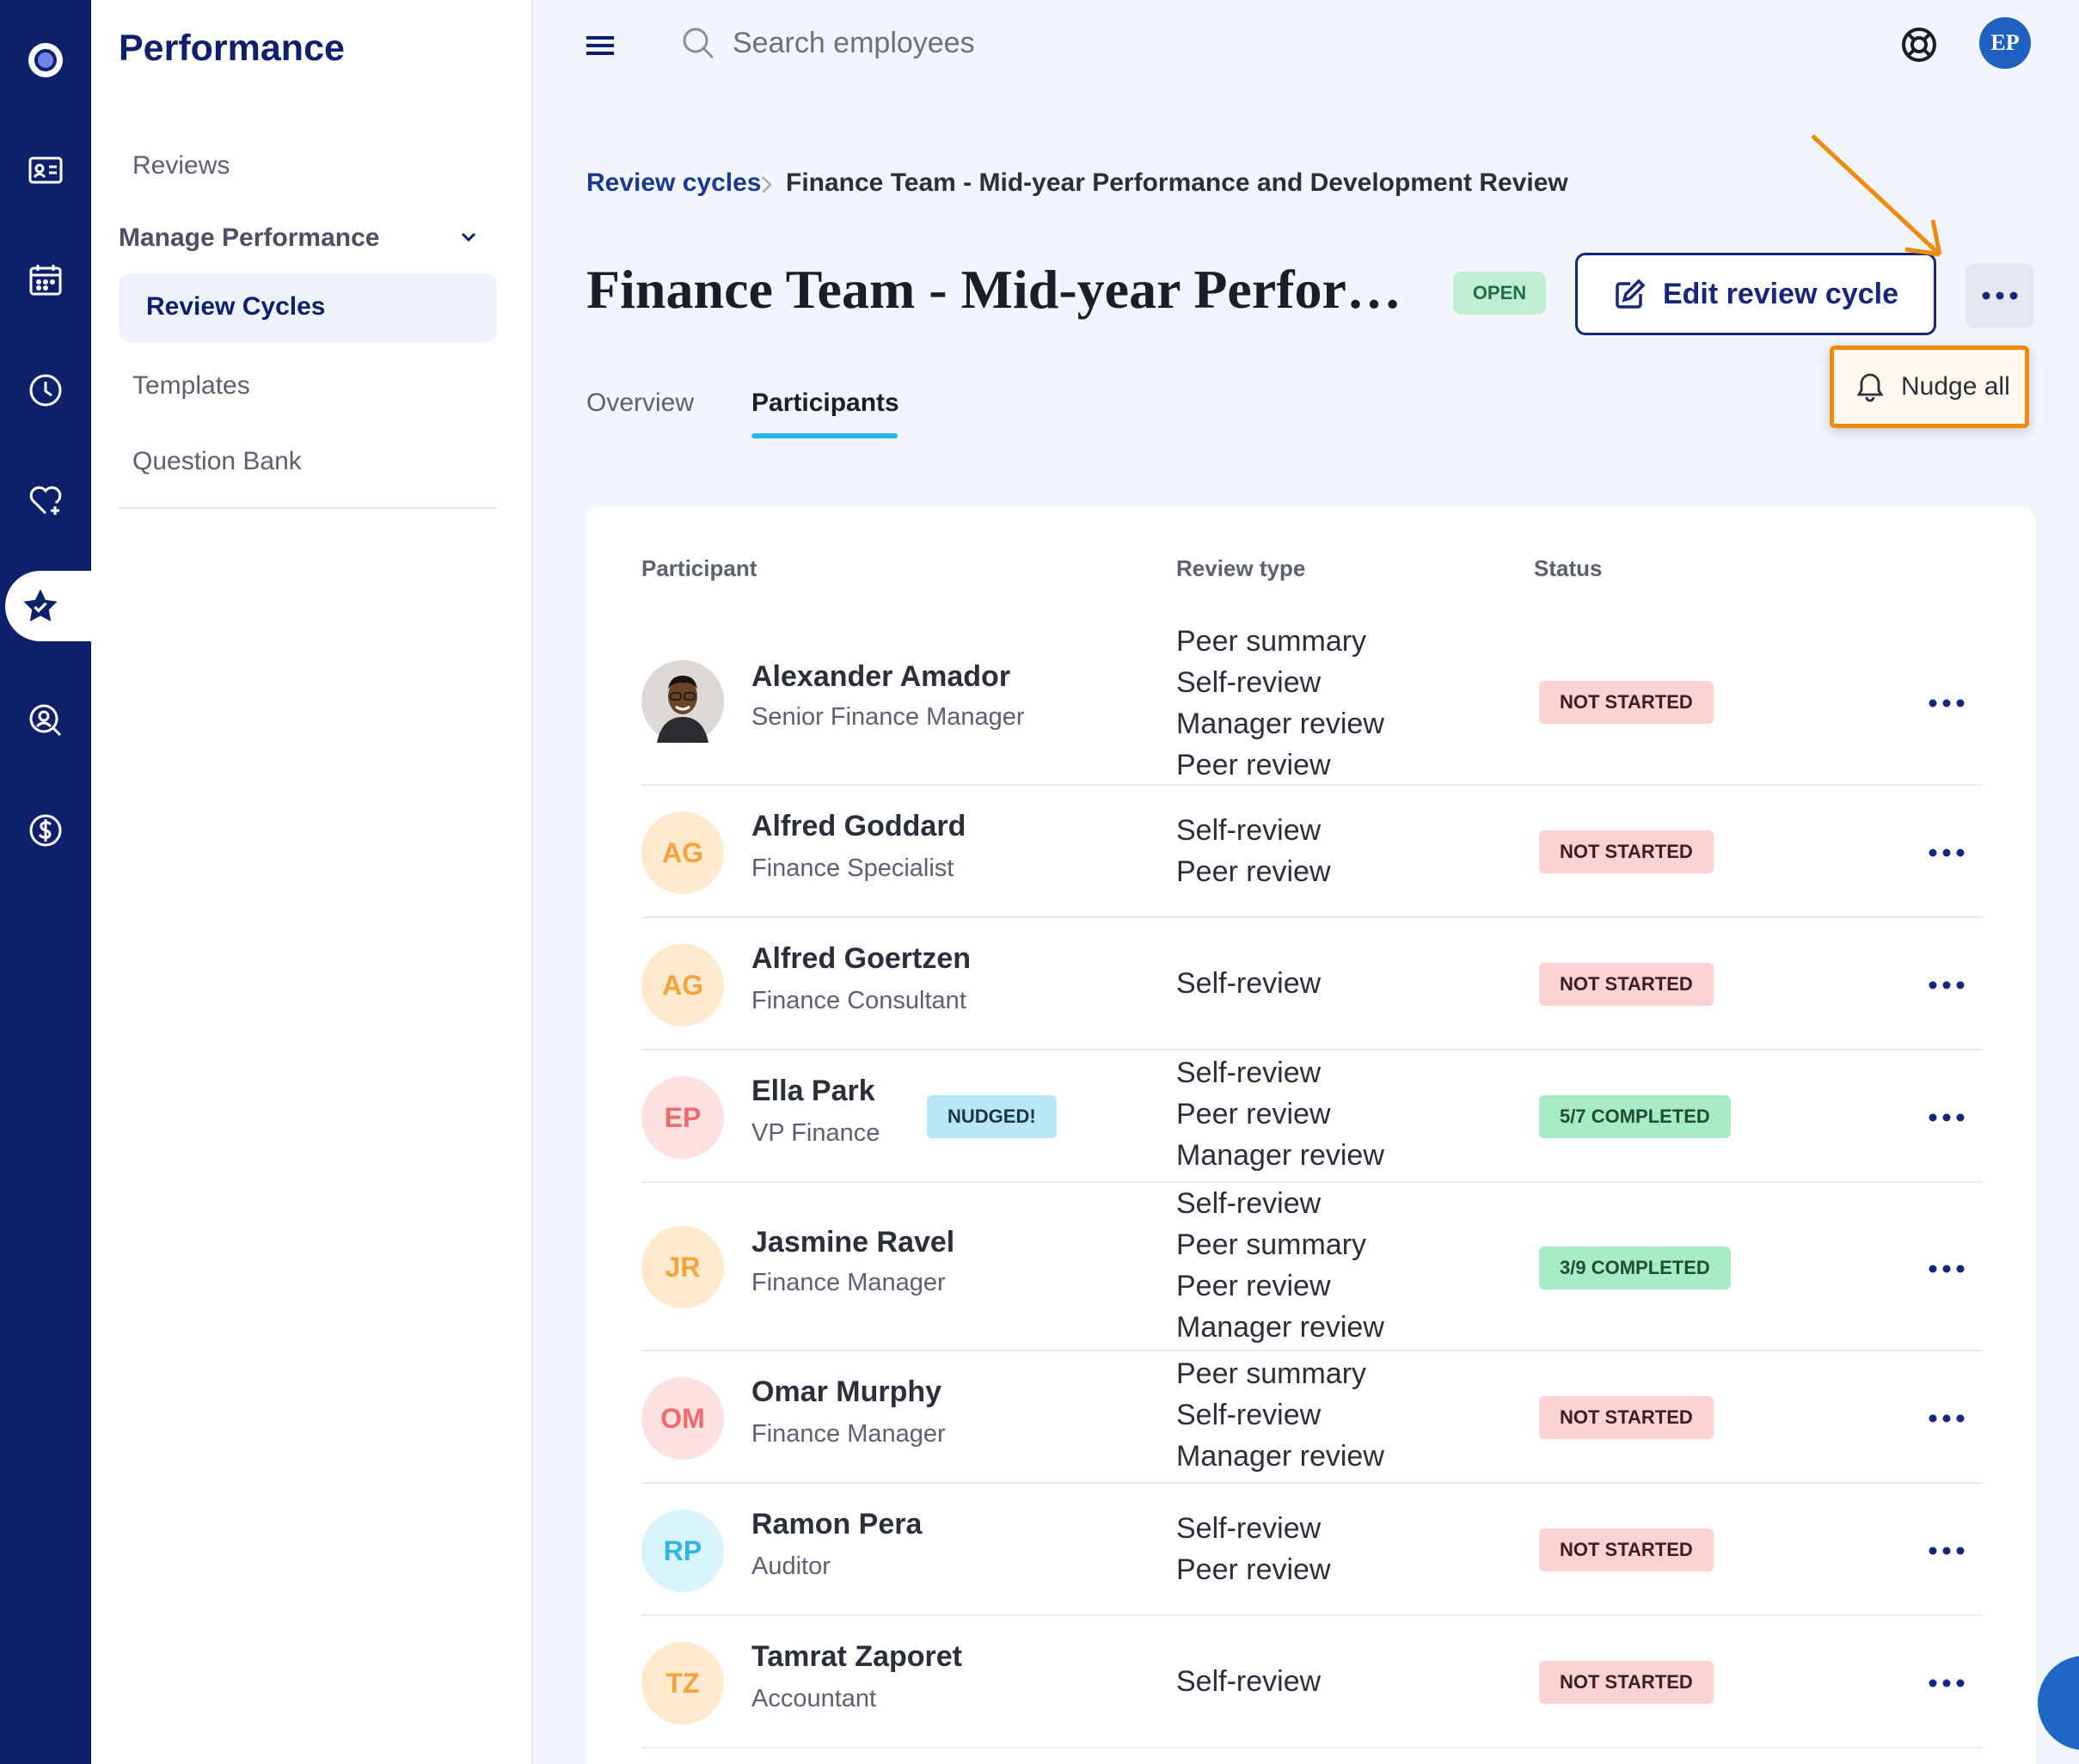 The image size is (2079, 1764). What do you see at coordinates (674, 182) in the screenshot?
I see `breadcrumb-link: Review cycles` at bounding box center [674, 182].